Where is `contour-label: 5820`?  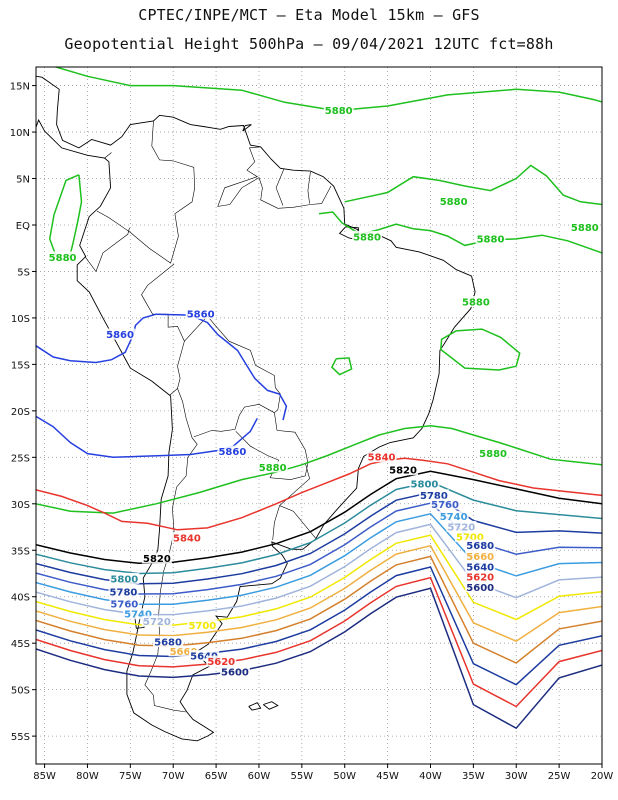 contour-label: 5820 is located at coordinates (403, 471).